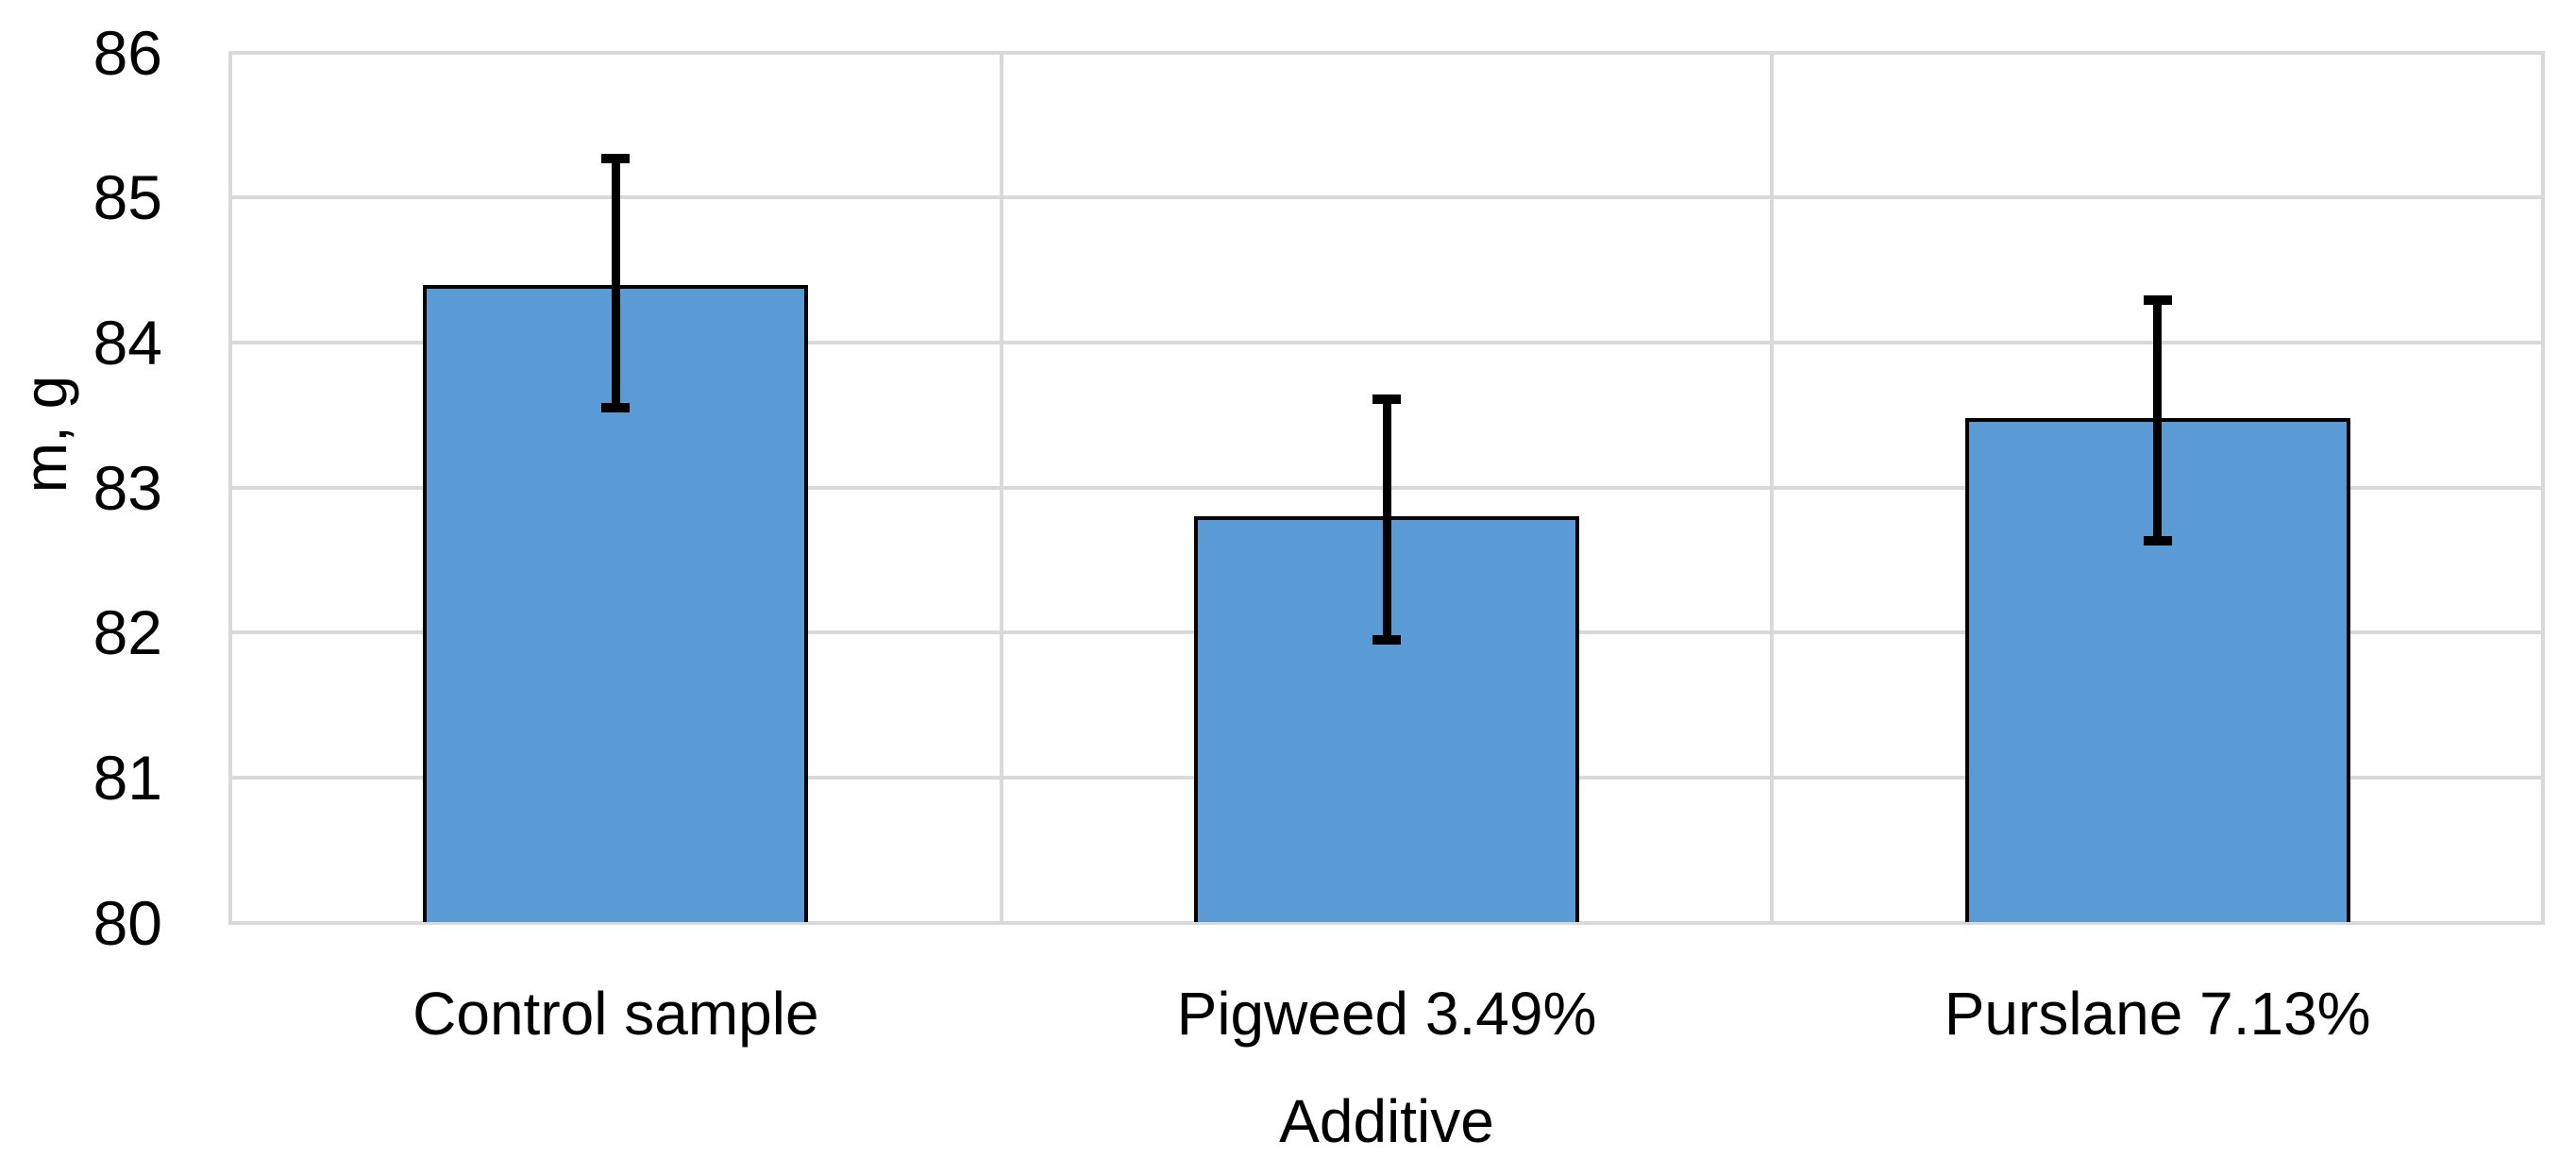 The image size is (2576, 1158). I want to click on x-axis-title: Additive, so click(1387, 1121).